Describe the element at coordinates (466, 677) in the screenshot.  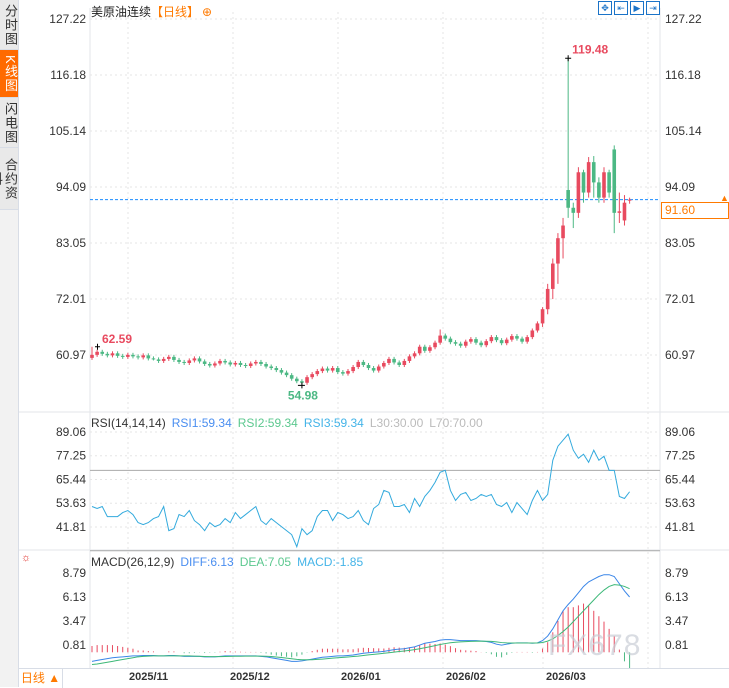
I see `date-label: 2026/02` at that location.